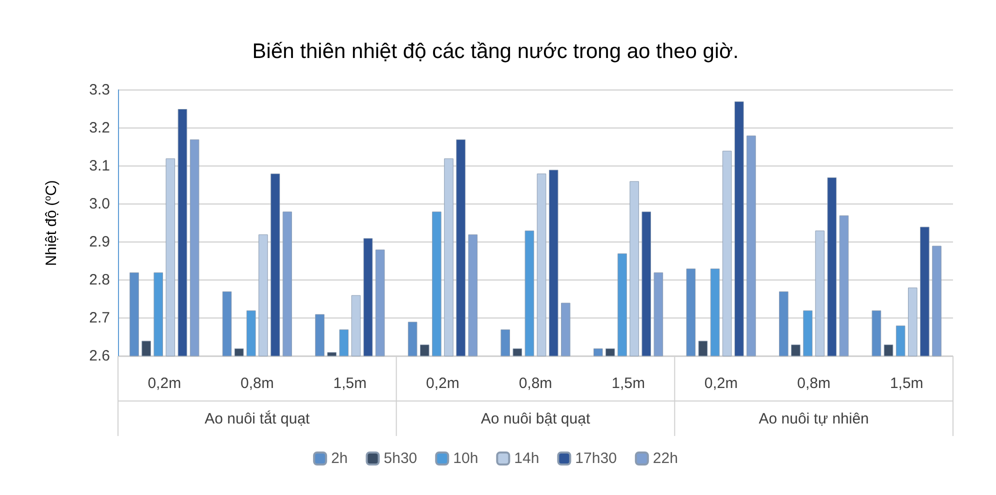  Describe the element at coordinates (665, 458) in the screenshot. I see `legend-label: 22h` at that location.